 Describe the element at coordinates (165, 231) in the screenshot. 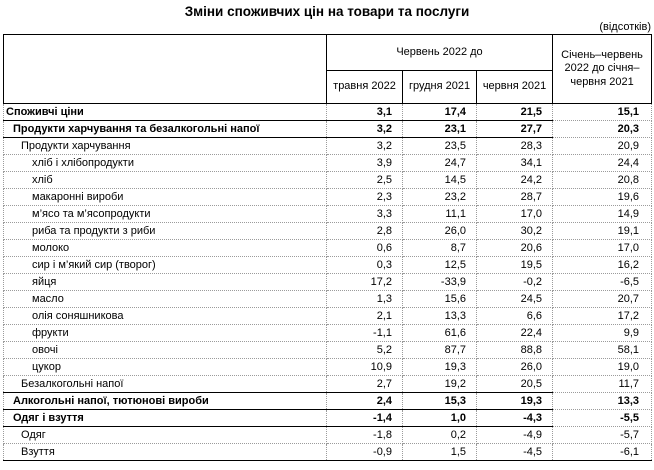

I see `row-label: риба та продукти з риби` at that location.